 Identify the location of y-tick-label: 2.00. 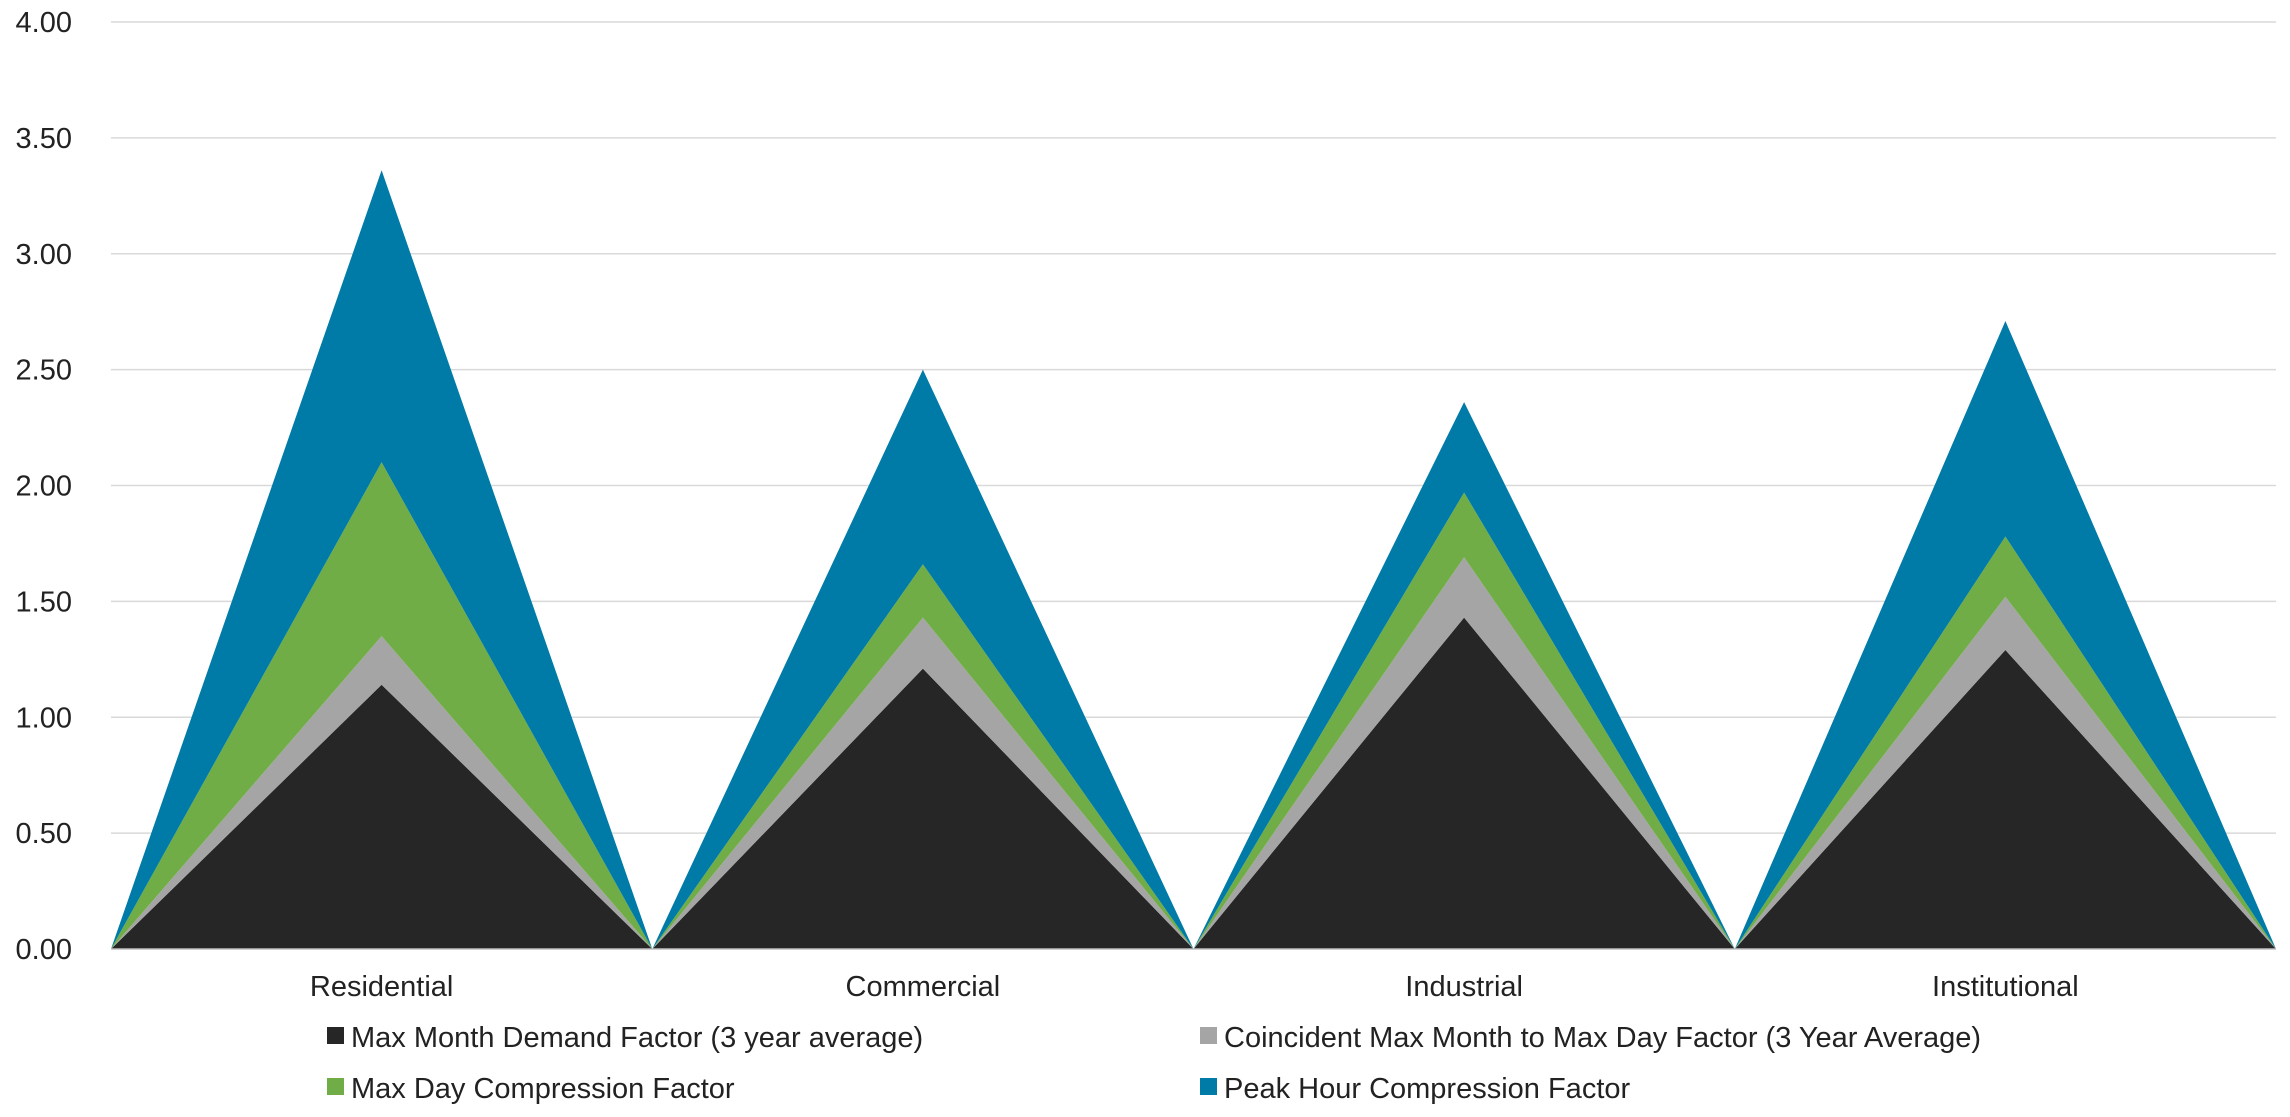
(44, 487).